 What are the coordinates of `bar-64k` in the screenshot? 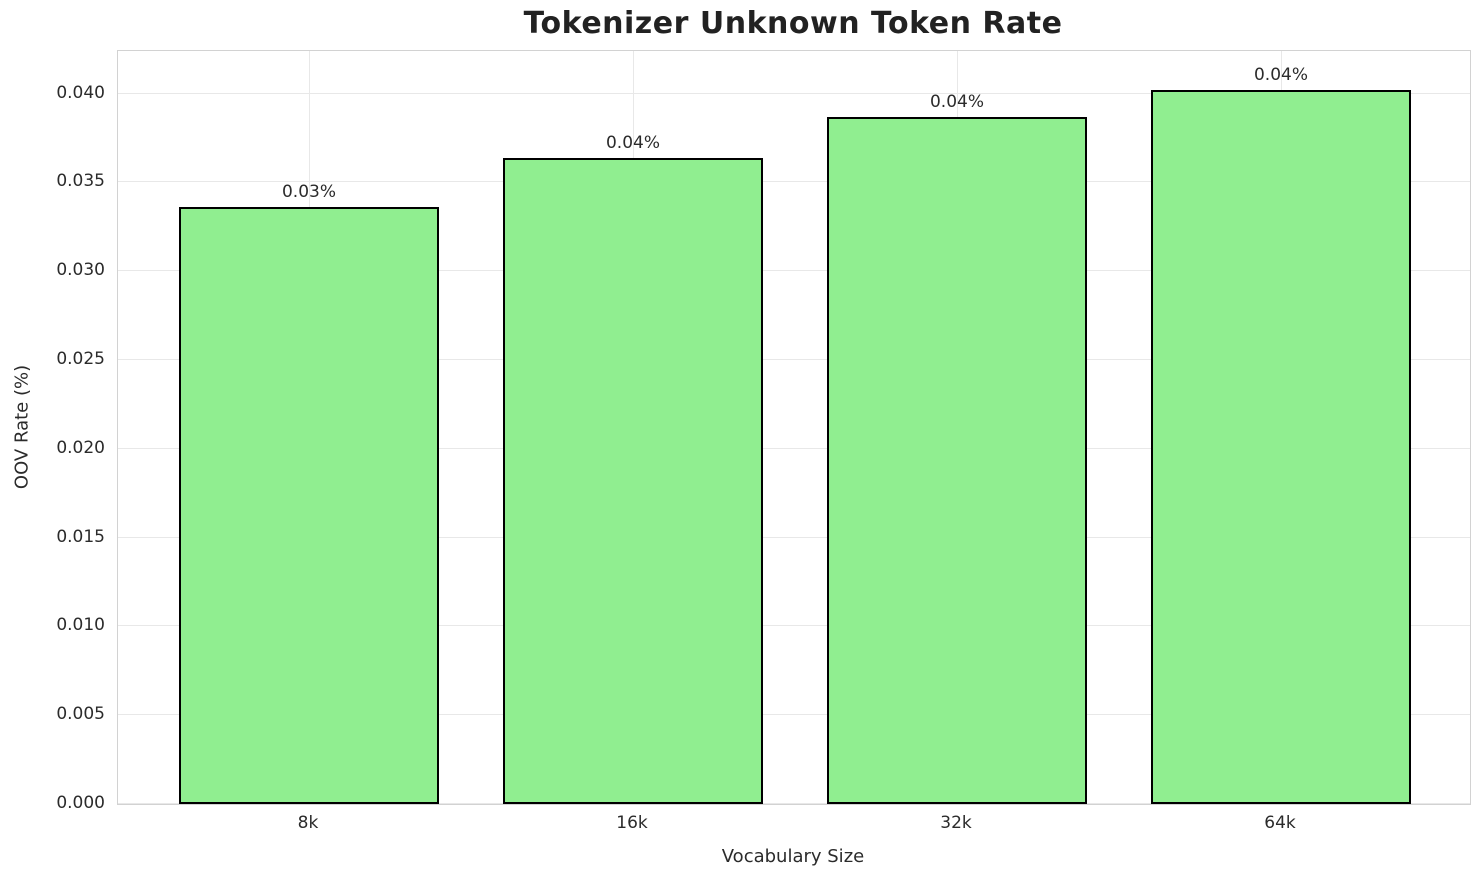 It's located at (1281, 447).